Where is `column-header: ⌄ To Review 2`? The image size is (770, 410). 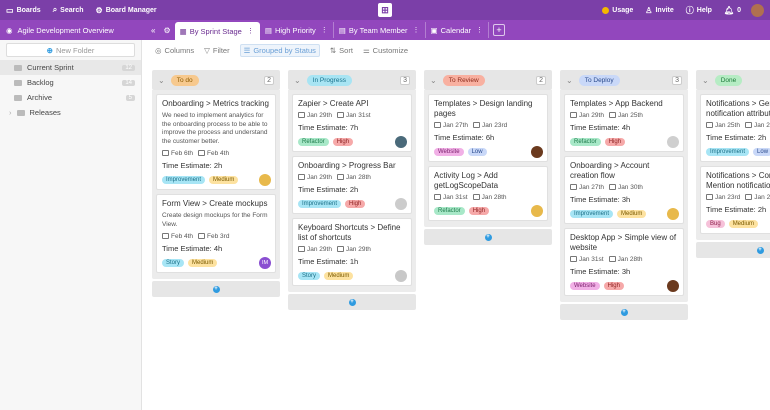 column-header: ⌄ To Review 2 is located at coordinates (488, 80).